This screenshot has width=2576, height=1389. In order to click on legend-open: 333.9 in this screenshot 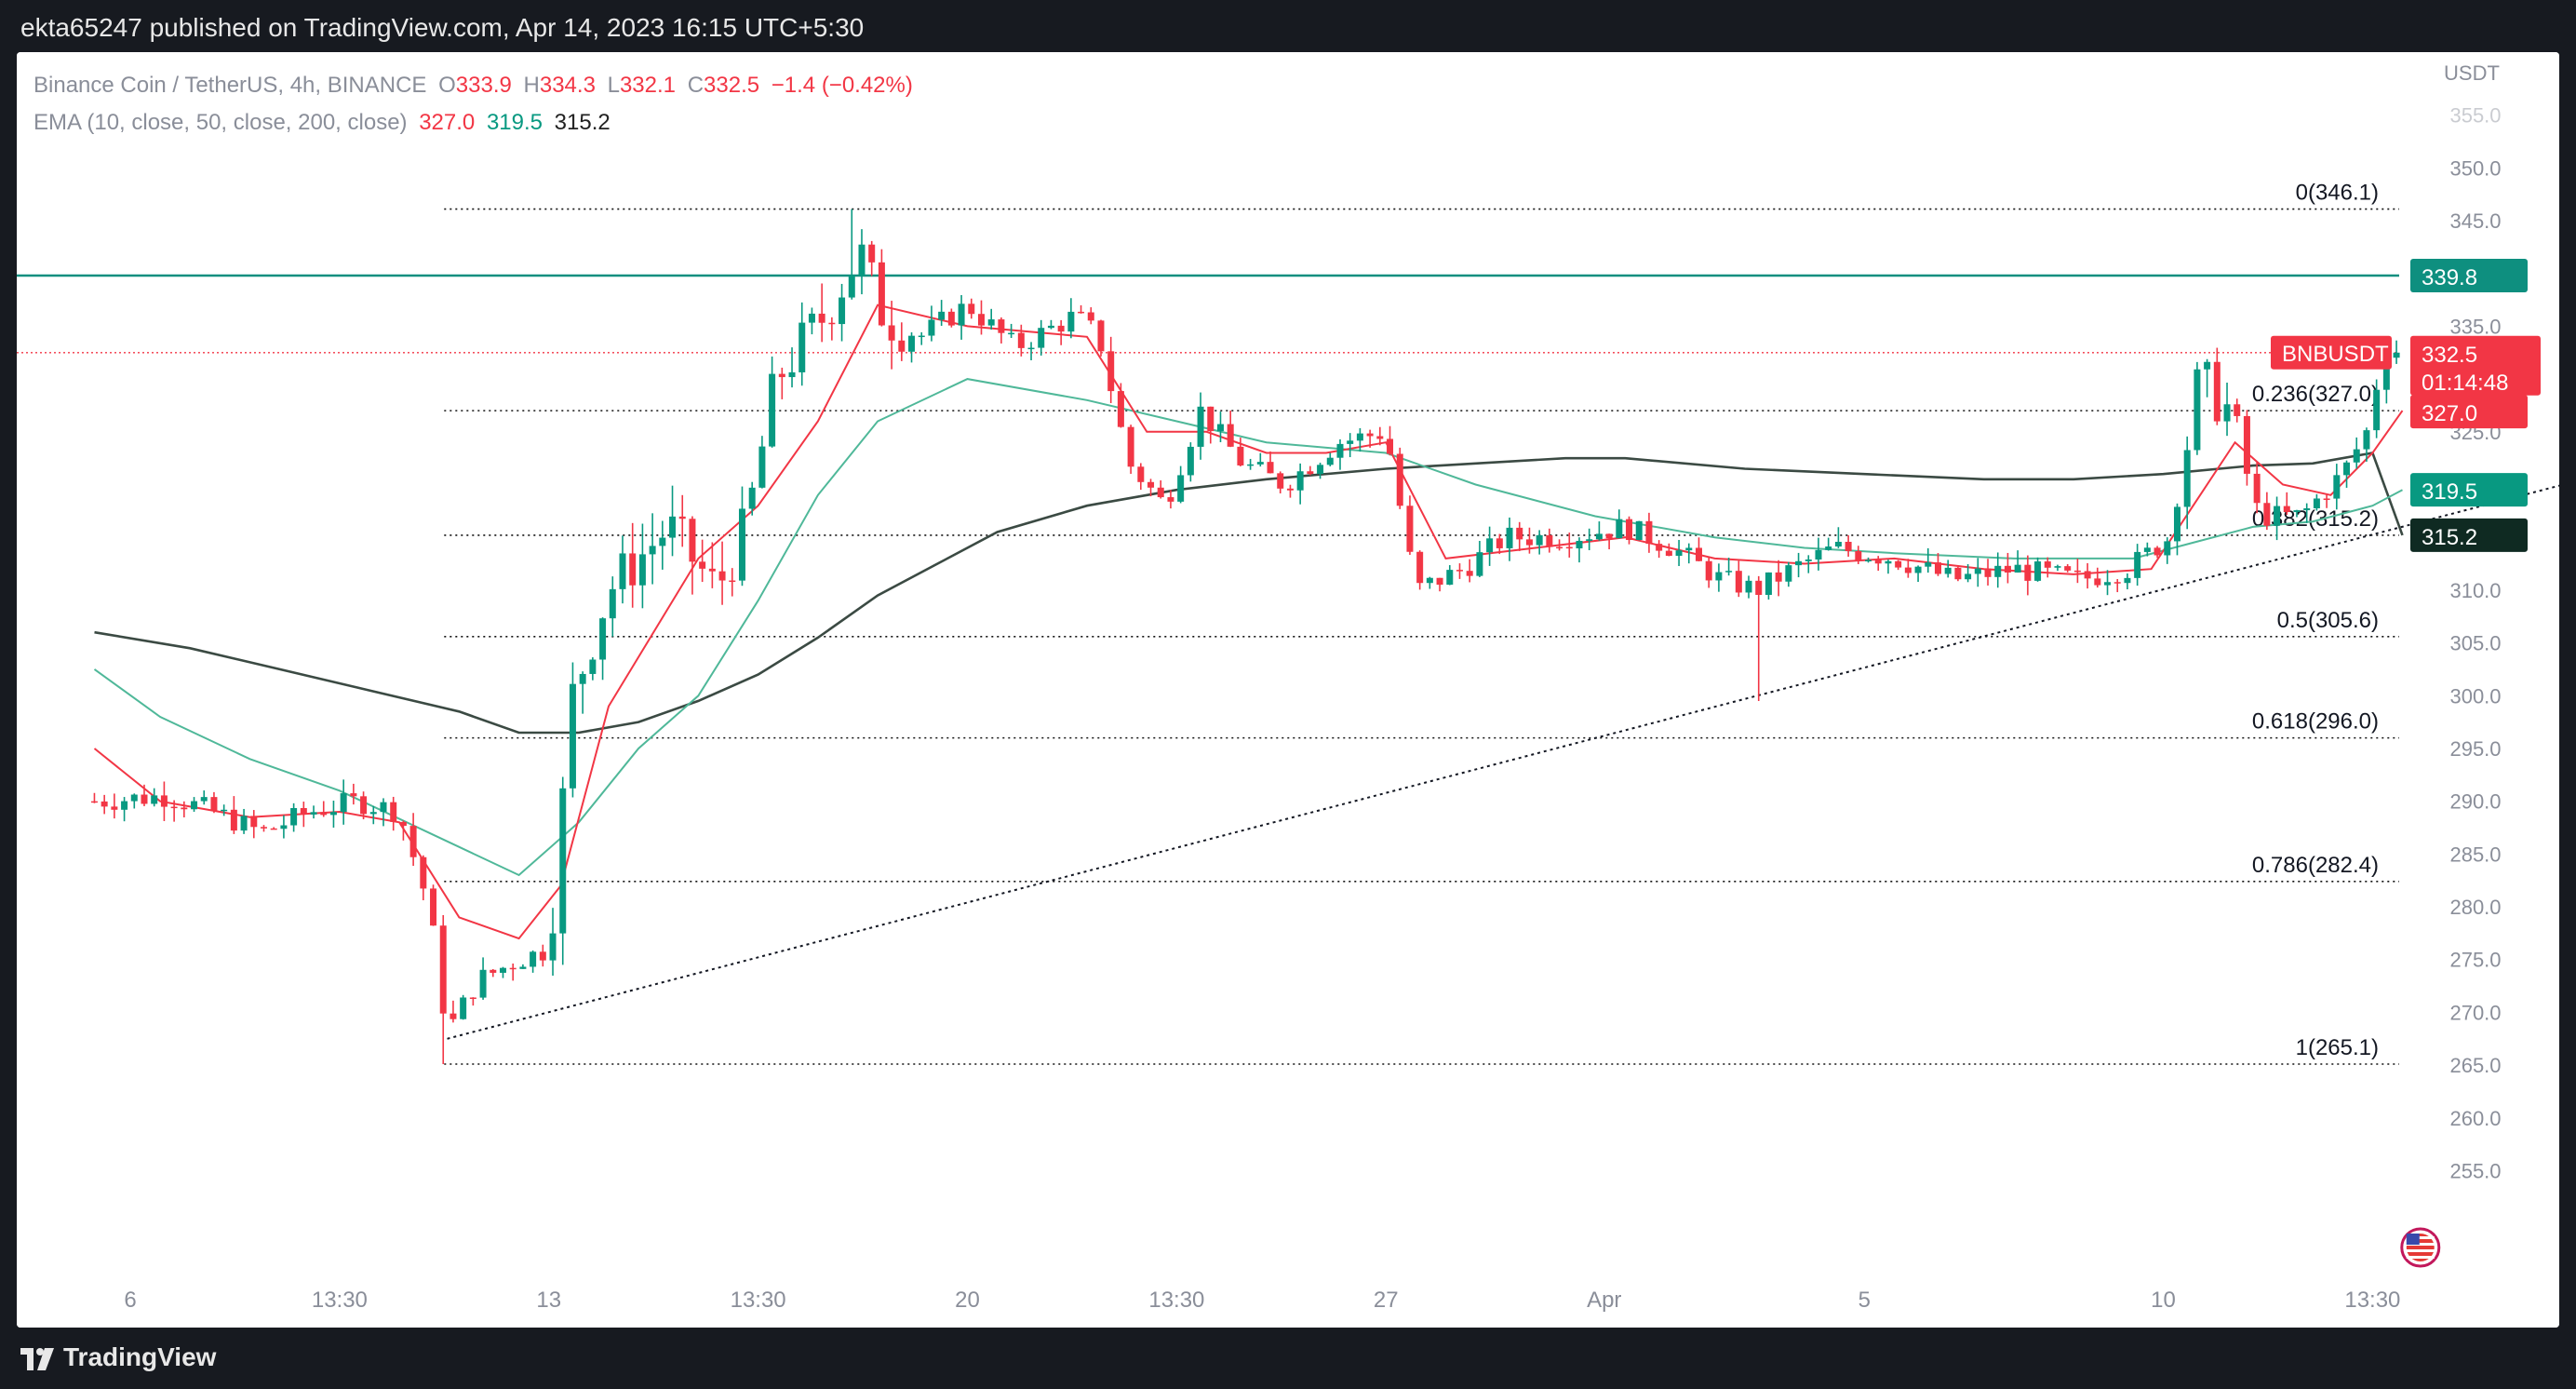, I will do `click(483, 85)`.